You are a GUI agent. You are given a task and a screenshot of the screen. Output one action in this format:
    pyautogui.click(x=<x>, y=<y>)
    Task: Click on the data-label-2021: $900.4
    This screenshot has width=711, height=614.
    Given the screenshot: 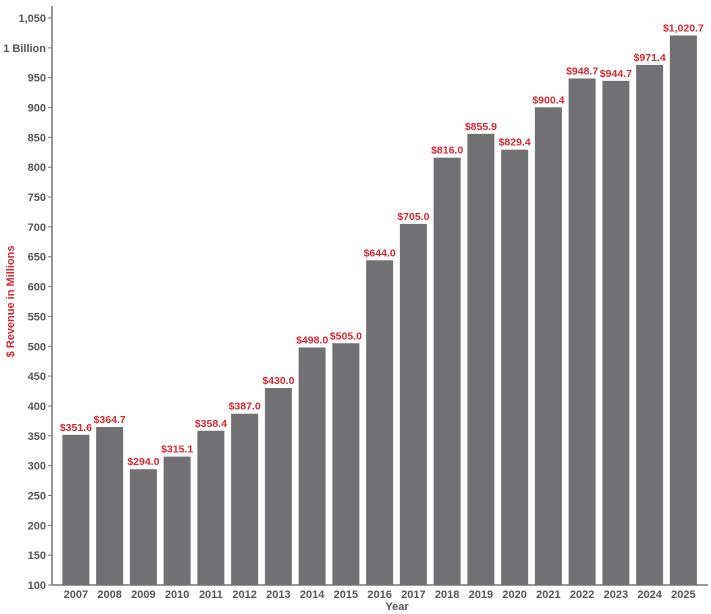 What is the action you would take?
    pyautogui.click(x=548, y=100)
    